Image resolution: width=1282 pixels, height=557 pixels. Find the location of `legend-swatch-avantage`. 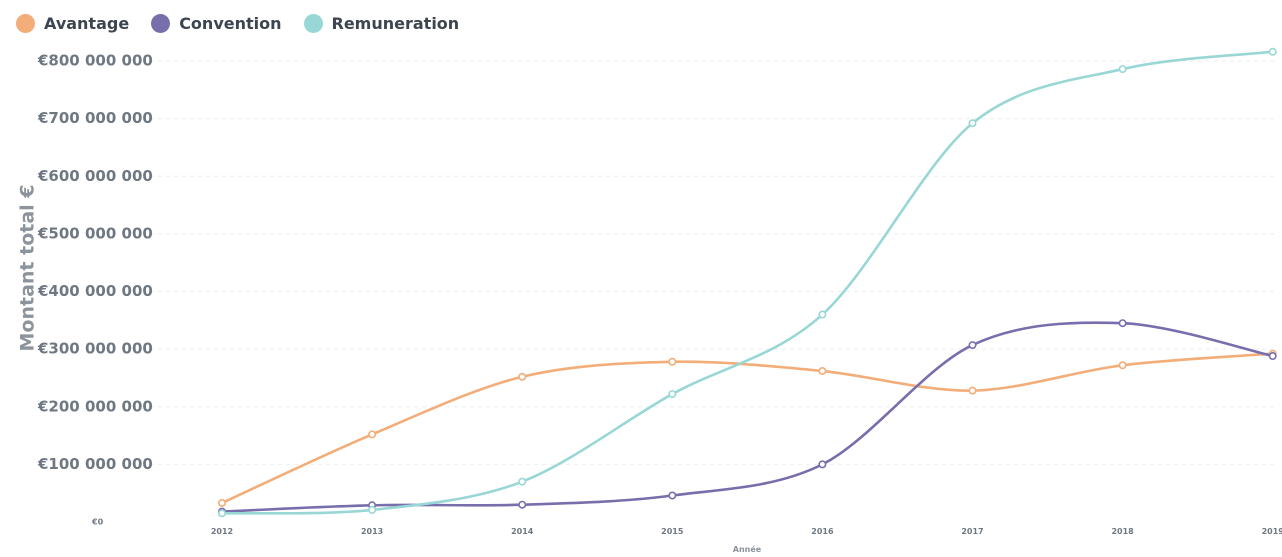

legend-swatch-avantage is located at coordinates (25, 23).